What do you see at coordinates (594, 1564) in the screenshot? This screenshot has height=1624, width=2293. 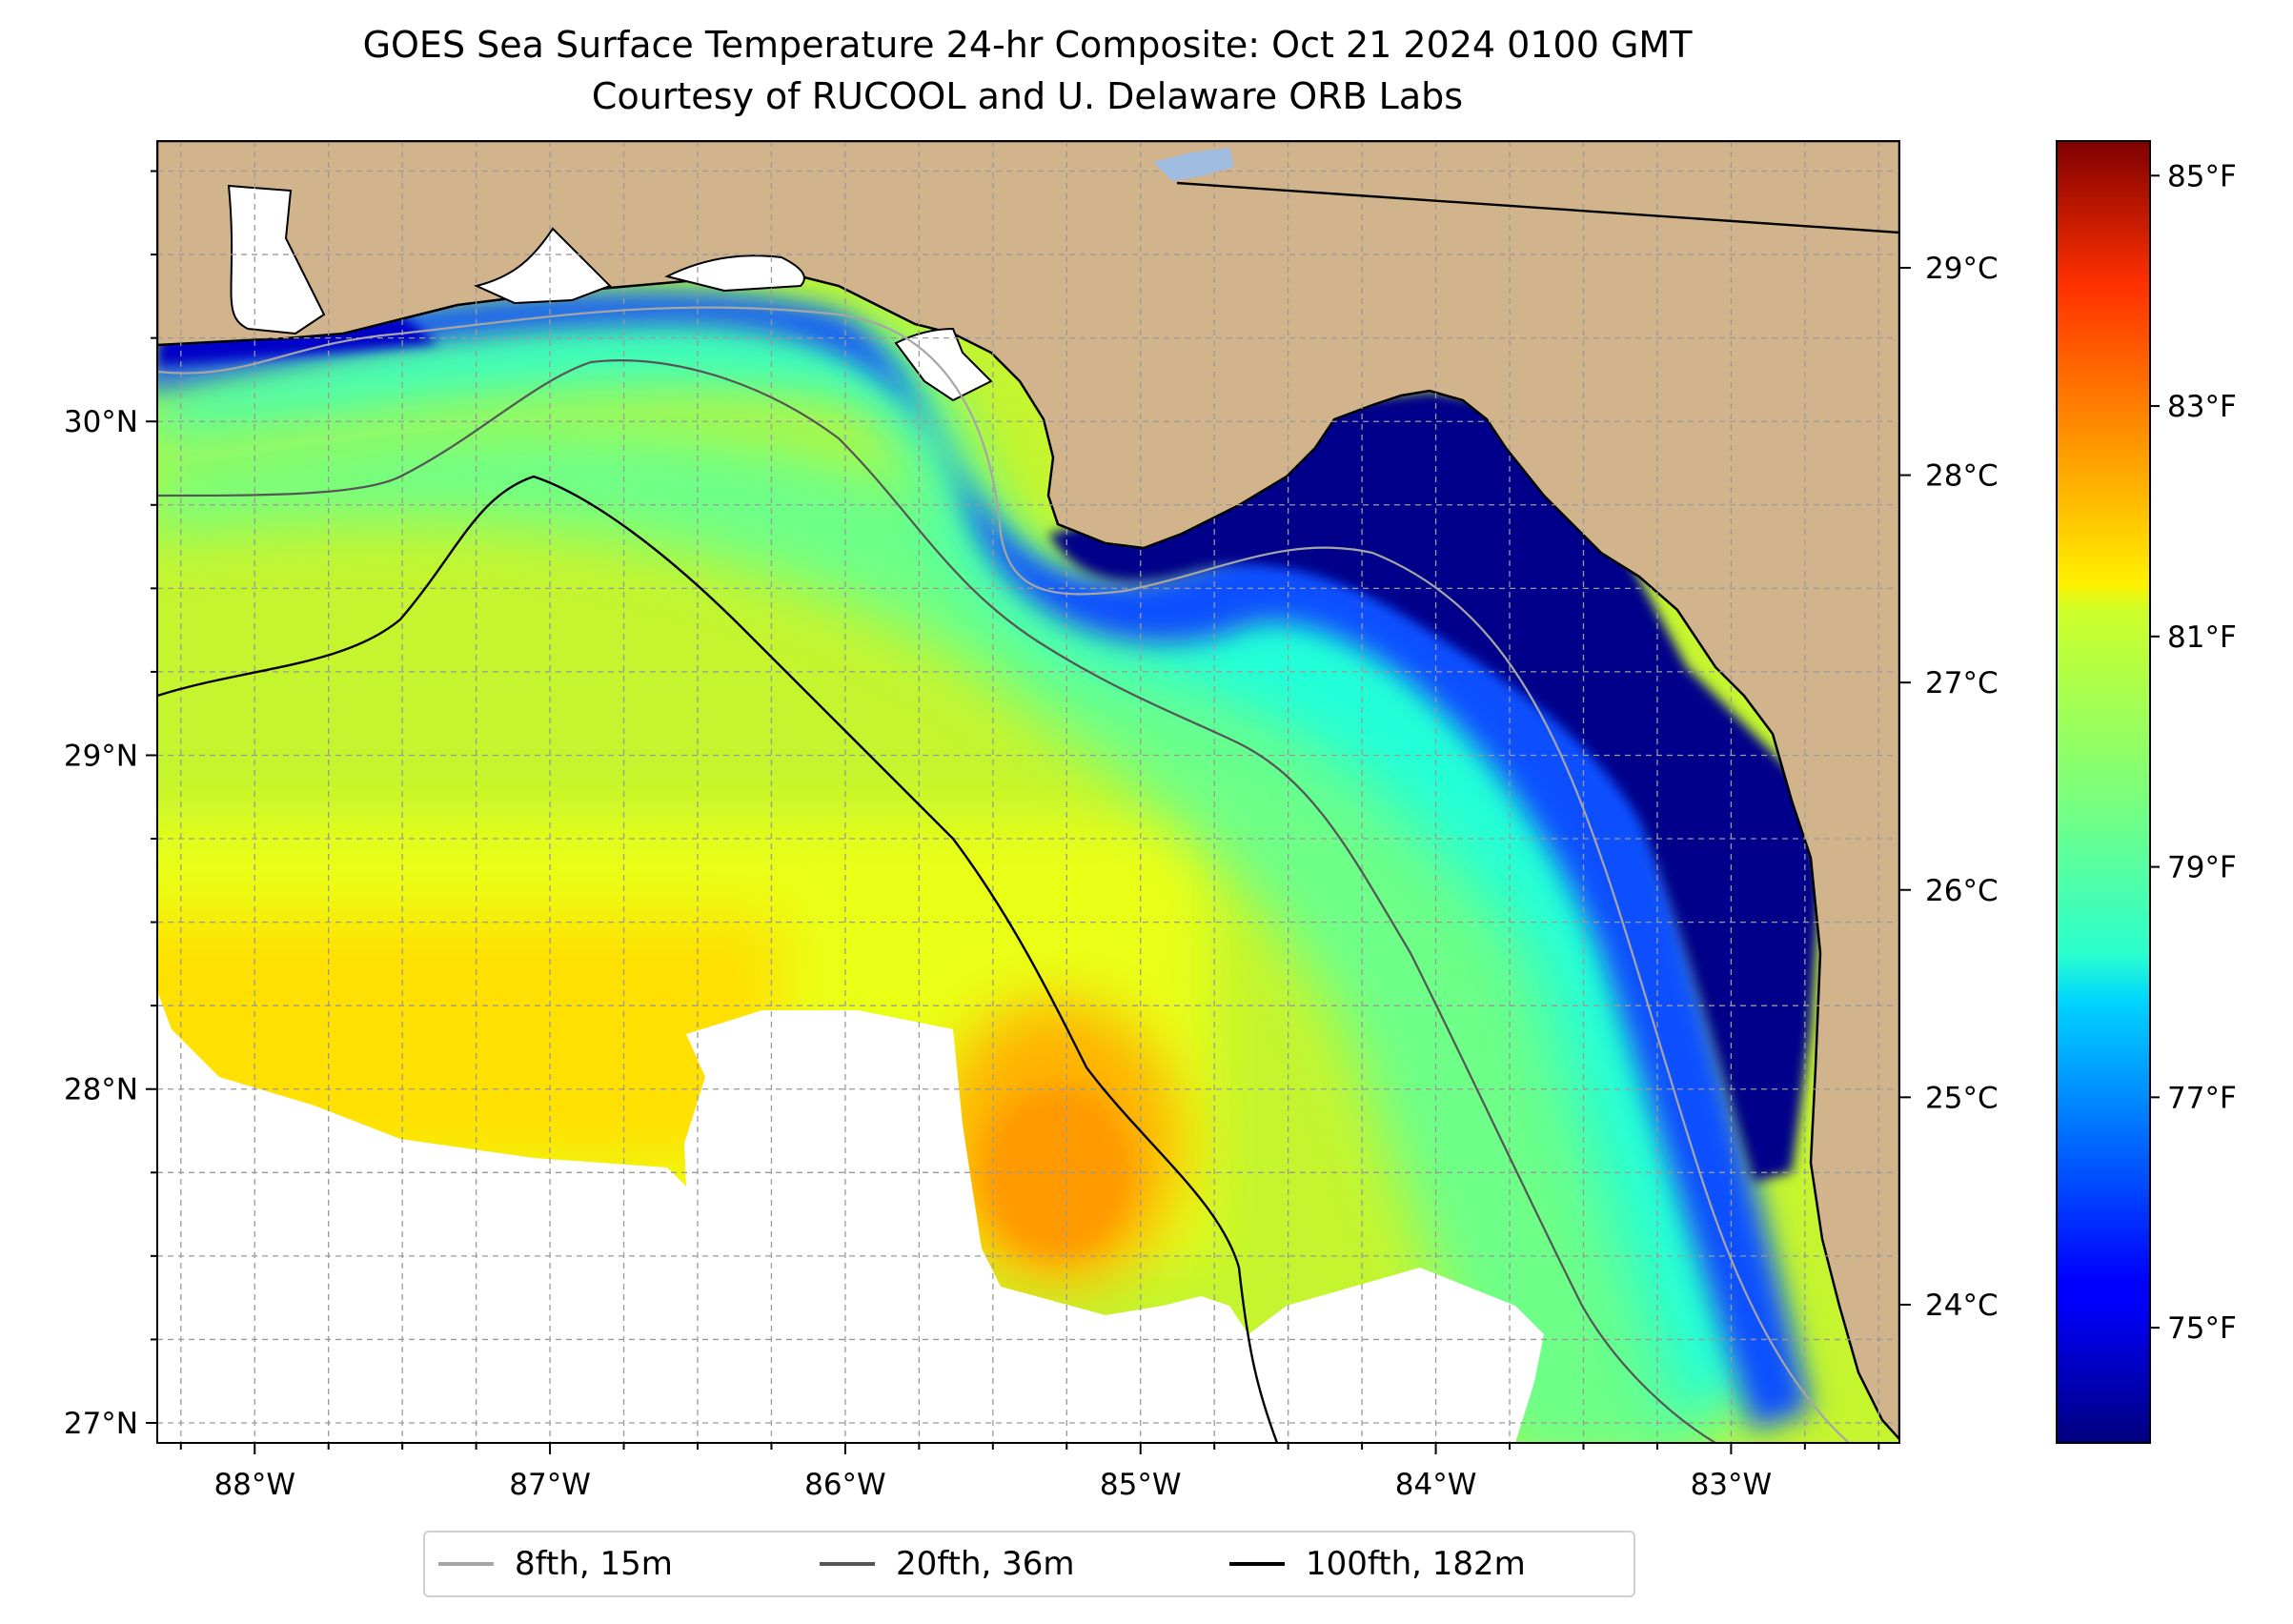 I see `legend-label-8fth: 8fth, 15m` at bounding box center [594, 1564].